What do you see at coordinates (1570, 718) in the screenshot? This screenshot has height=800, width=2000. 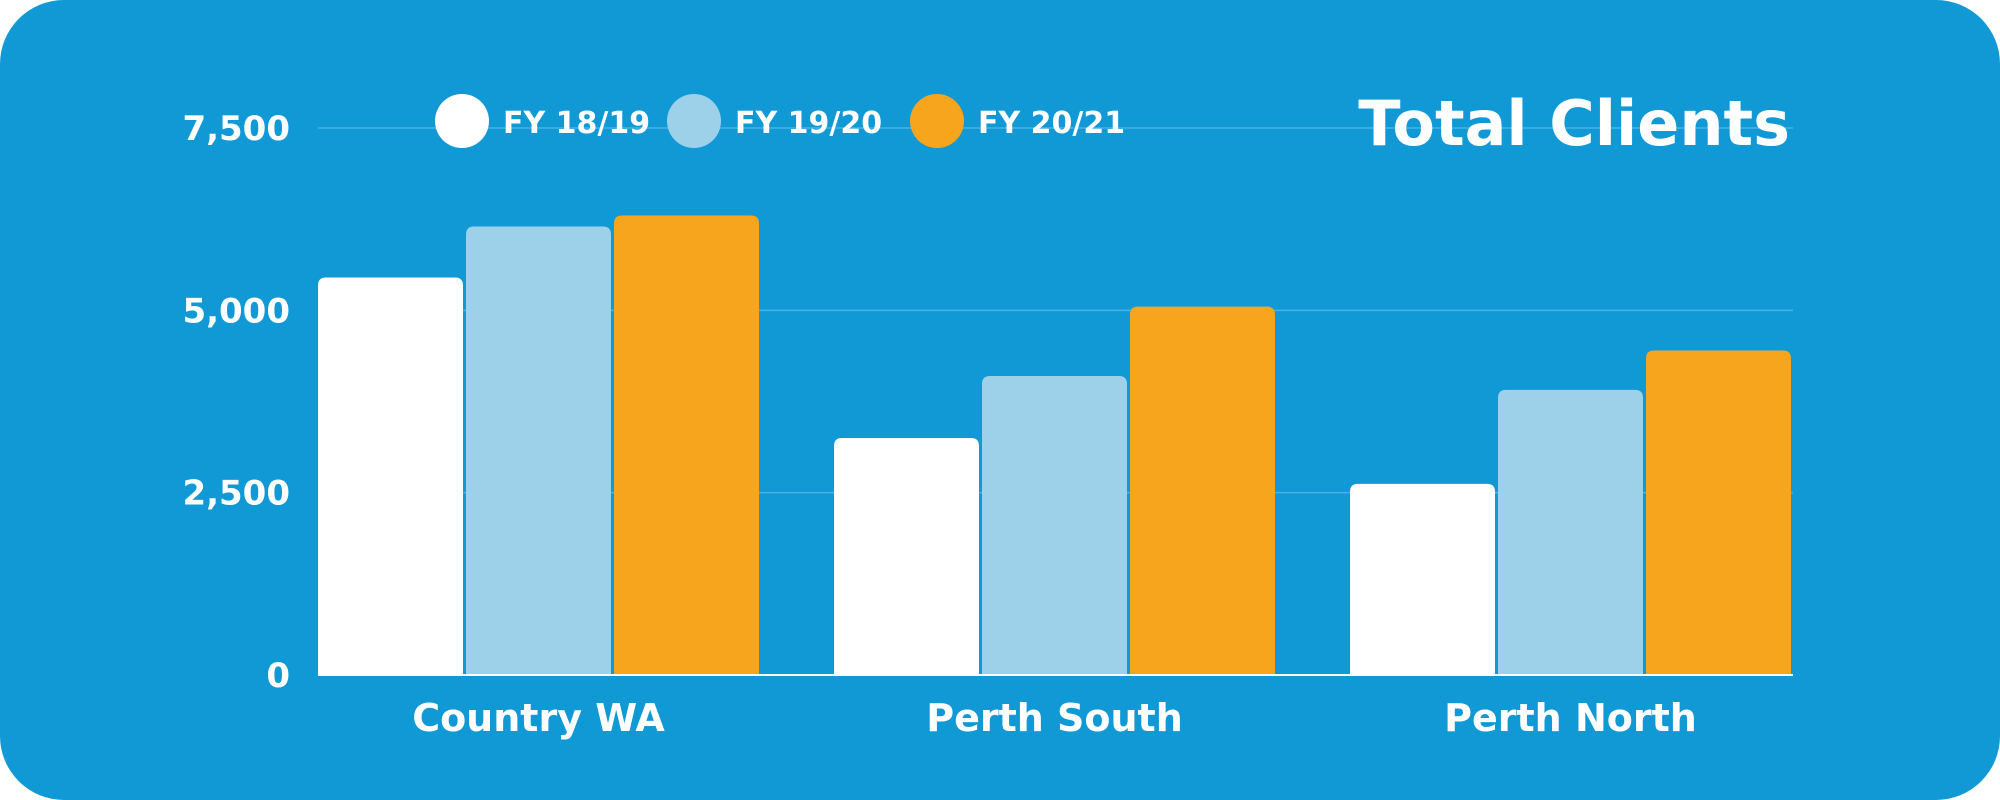 I see `x-category-label: Perth North` at bounding box center [1570, 718].